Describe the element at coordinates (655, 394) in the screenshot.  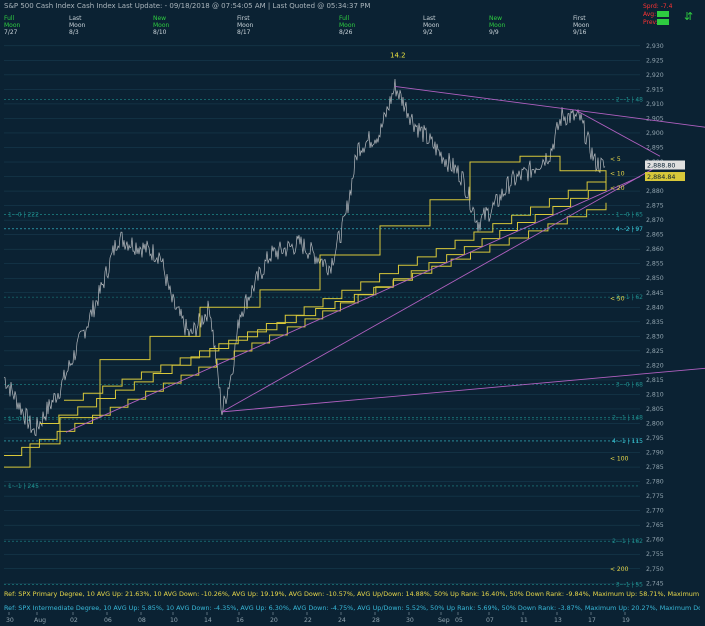
I see `y-tick-label: 2,810` at that location.